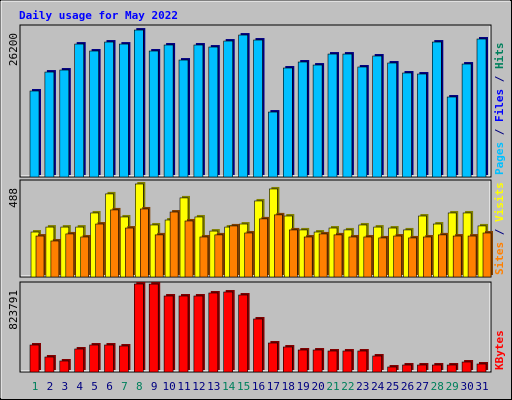 The height and width of the screenshot is (400, 512). I want to click on chart-title: Daily usage for May 2022, so click(98, 15).